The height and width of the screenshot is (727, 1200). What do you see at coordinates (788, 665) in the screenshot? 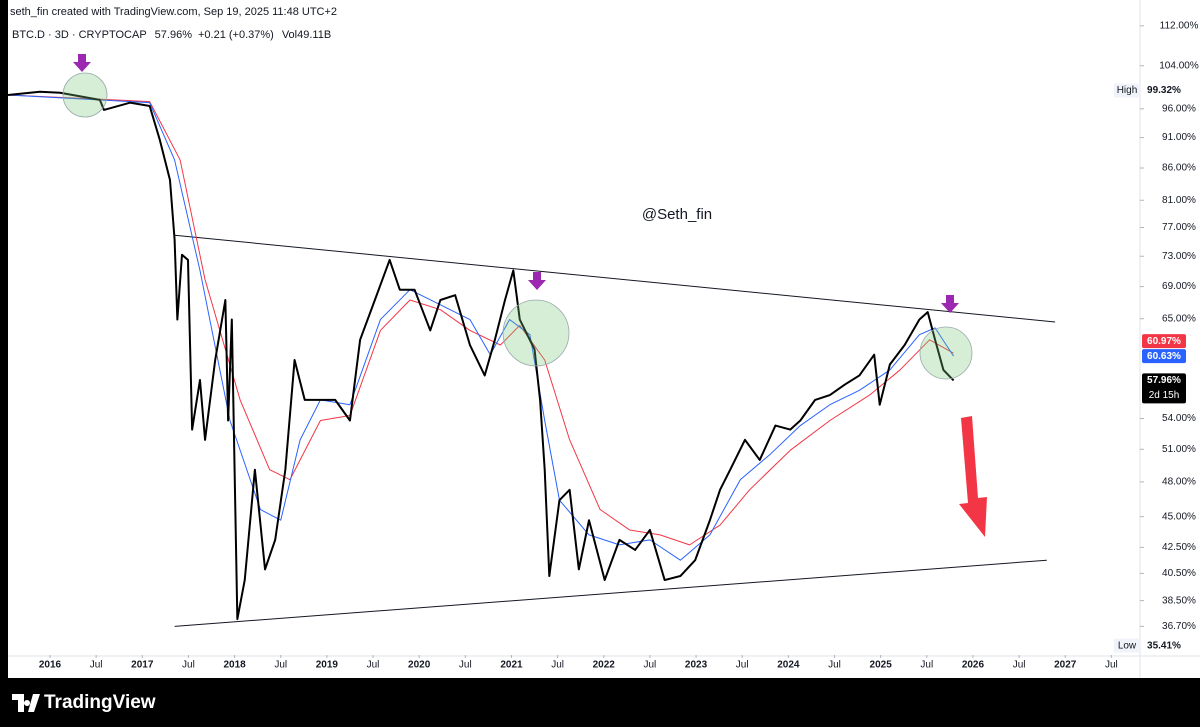
I see `x-tick-label: 2024` at bounding box center [788, 665].